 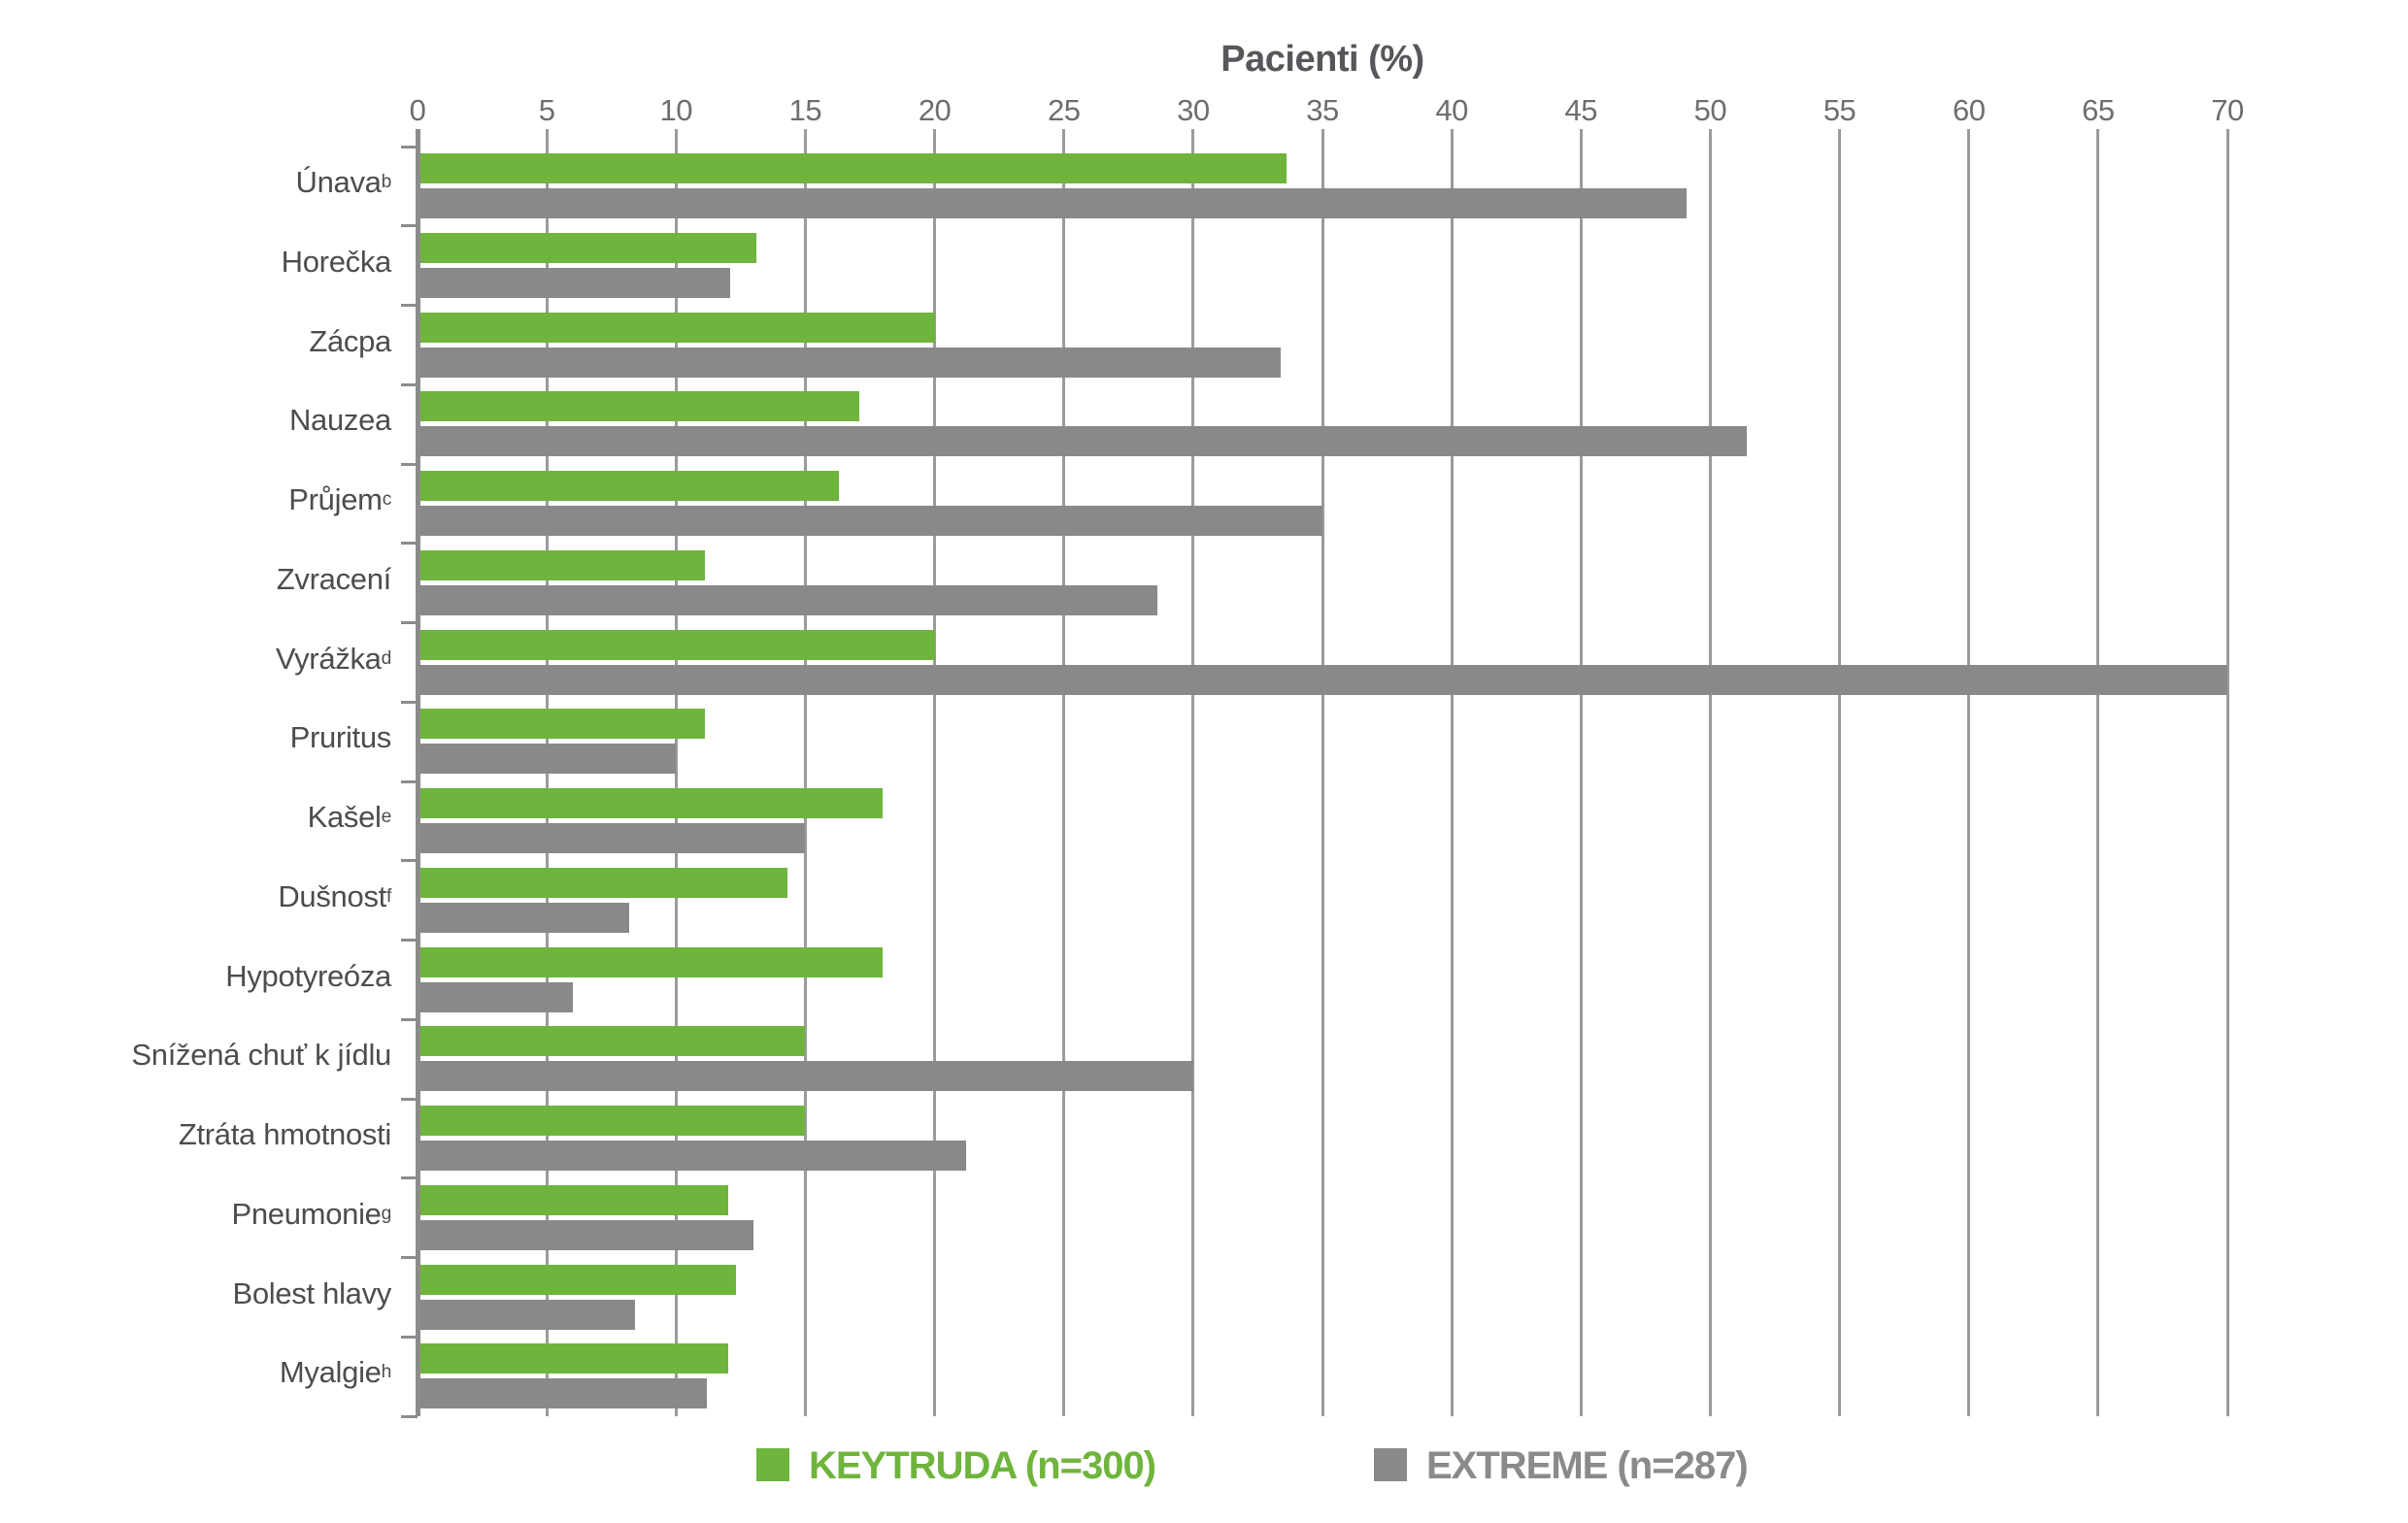 I want to click on category-label: Pneumonie g, so click(x=311, y=1213).